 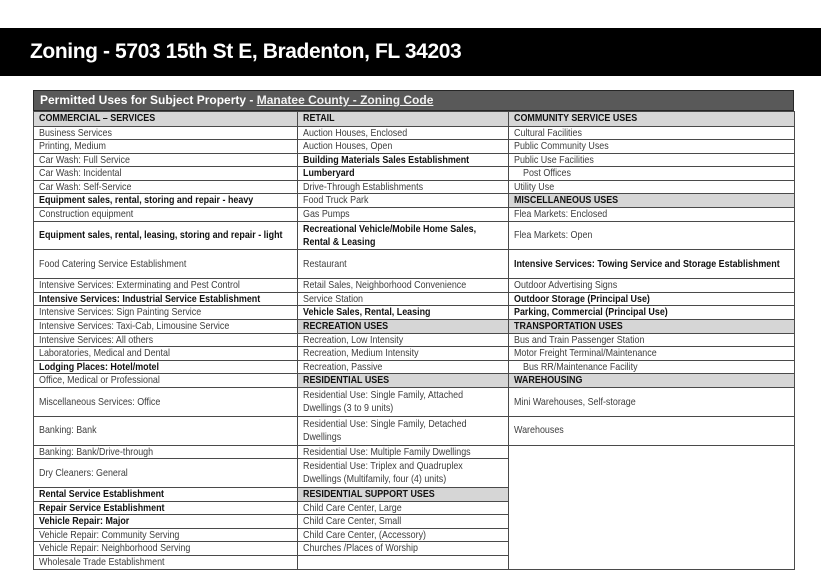 What do you see at coordinates (165, 187) in the screenshot?
I see `use-cell: Car Wash: Self-Service` at bounding box center [165, 187].